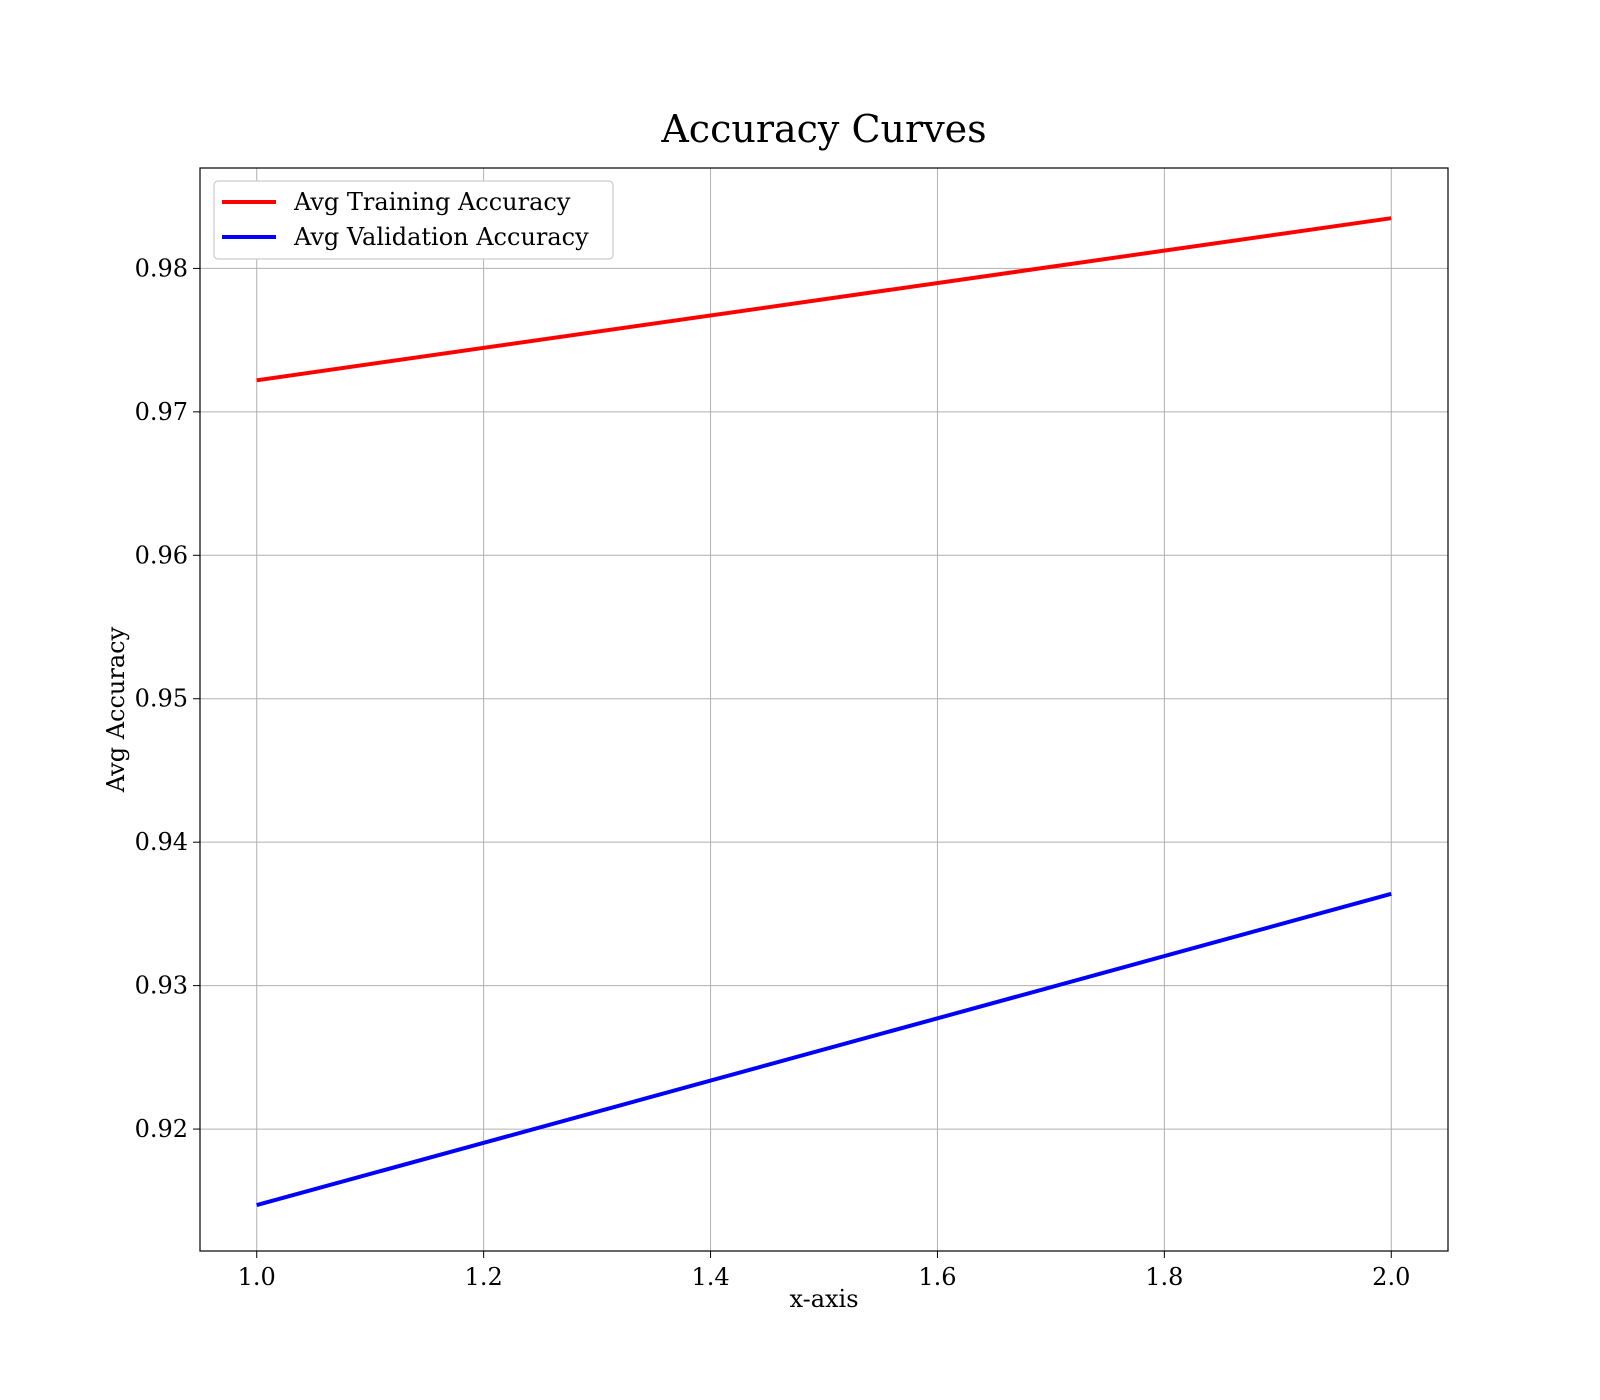 The image size is (1600, 1400). What do you see at coordinates (823, 1299) in the screenshot?
I see `x-axis-label: x-axis` at bounding box center [823, 1299].